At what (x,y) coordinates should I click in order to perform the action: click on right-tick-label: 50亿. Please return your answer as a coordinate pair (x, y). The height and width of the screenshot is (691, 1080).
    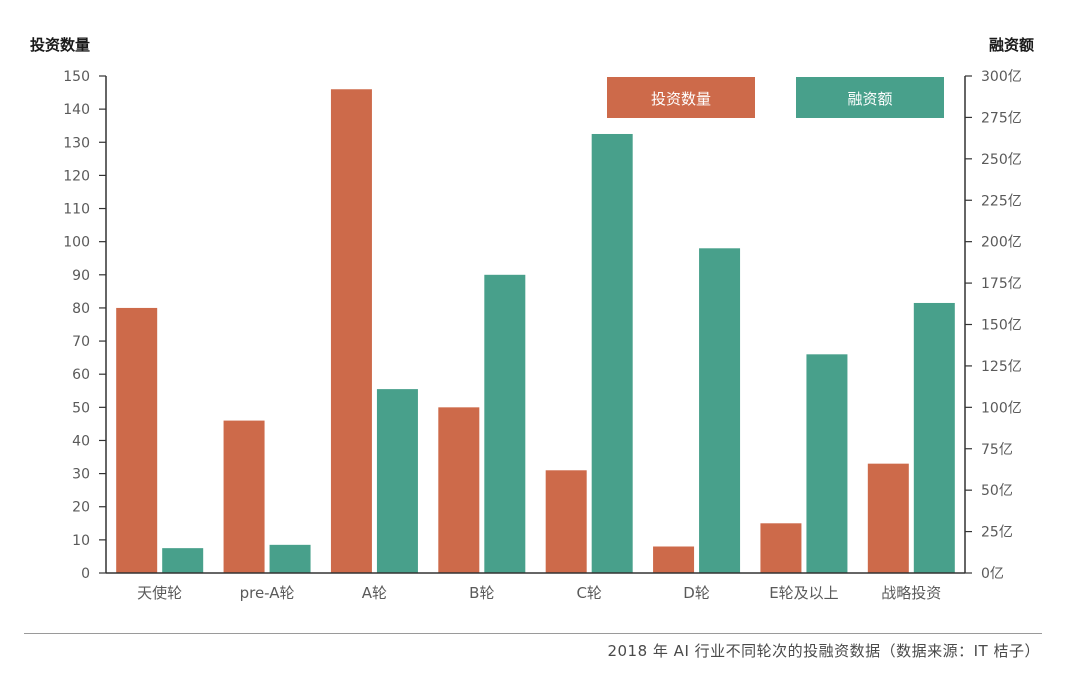
    Looking at the image, I should click on (997, 491).